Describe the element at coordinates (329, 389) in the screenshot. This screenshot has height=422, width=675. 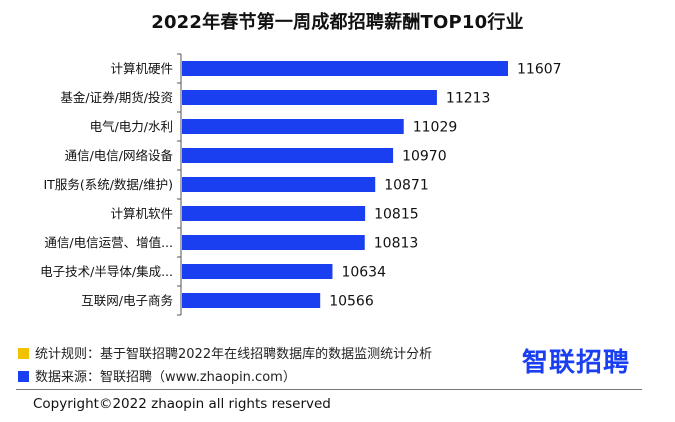
I see `separator-line` at that location.